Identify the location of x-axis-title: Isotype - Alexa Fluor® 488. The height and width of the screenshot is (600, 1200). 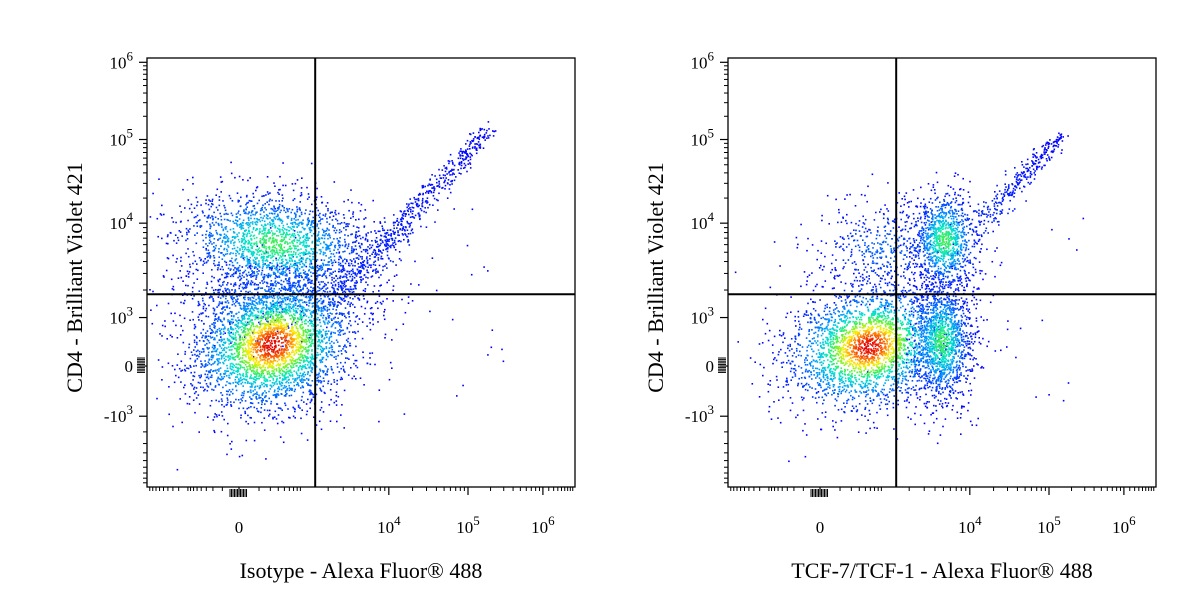
(361, 570).